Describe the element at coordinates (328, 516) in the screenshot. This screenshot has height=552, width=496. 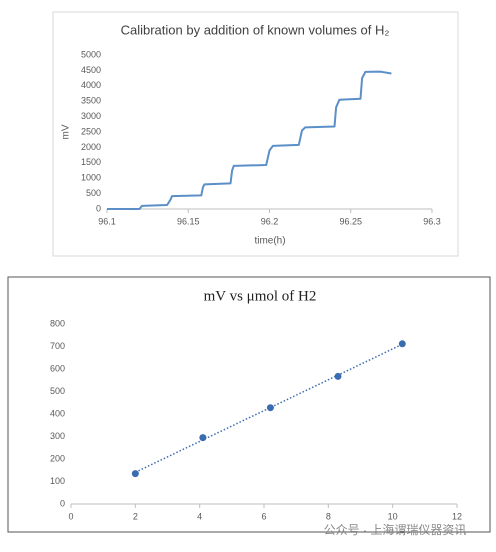
I see `x-tick-label: 8` at that location.